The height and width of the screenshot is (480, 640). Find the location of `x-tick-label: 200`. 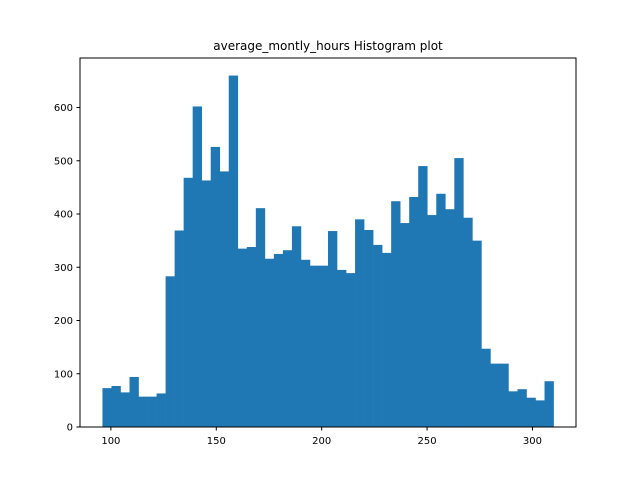

x-tick-label: 200 is located at coordinates (321, 441).